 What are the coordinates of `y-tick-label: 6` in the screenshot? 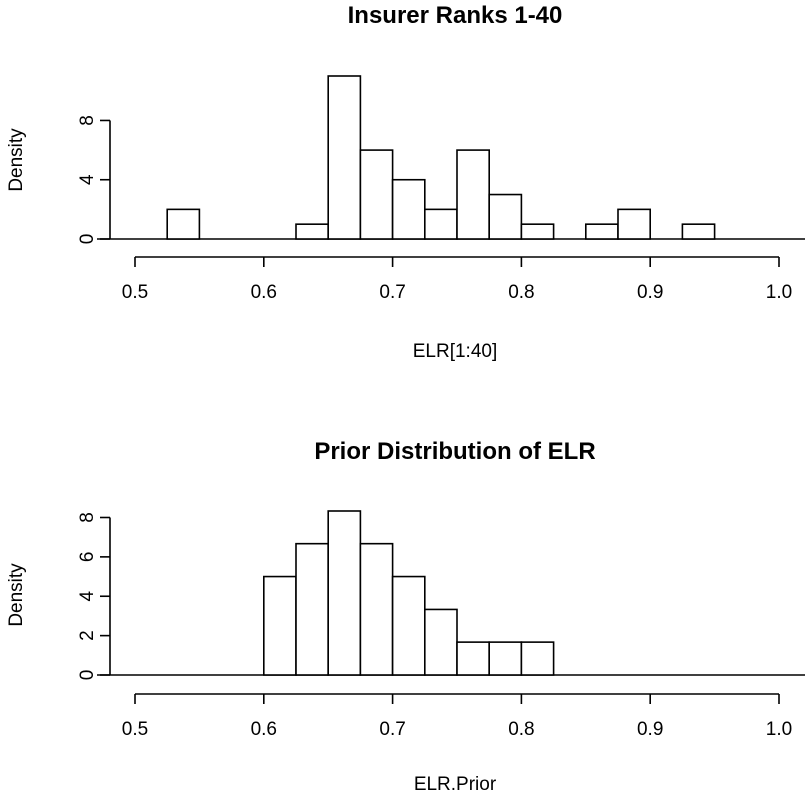 It's located at (87, 557).